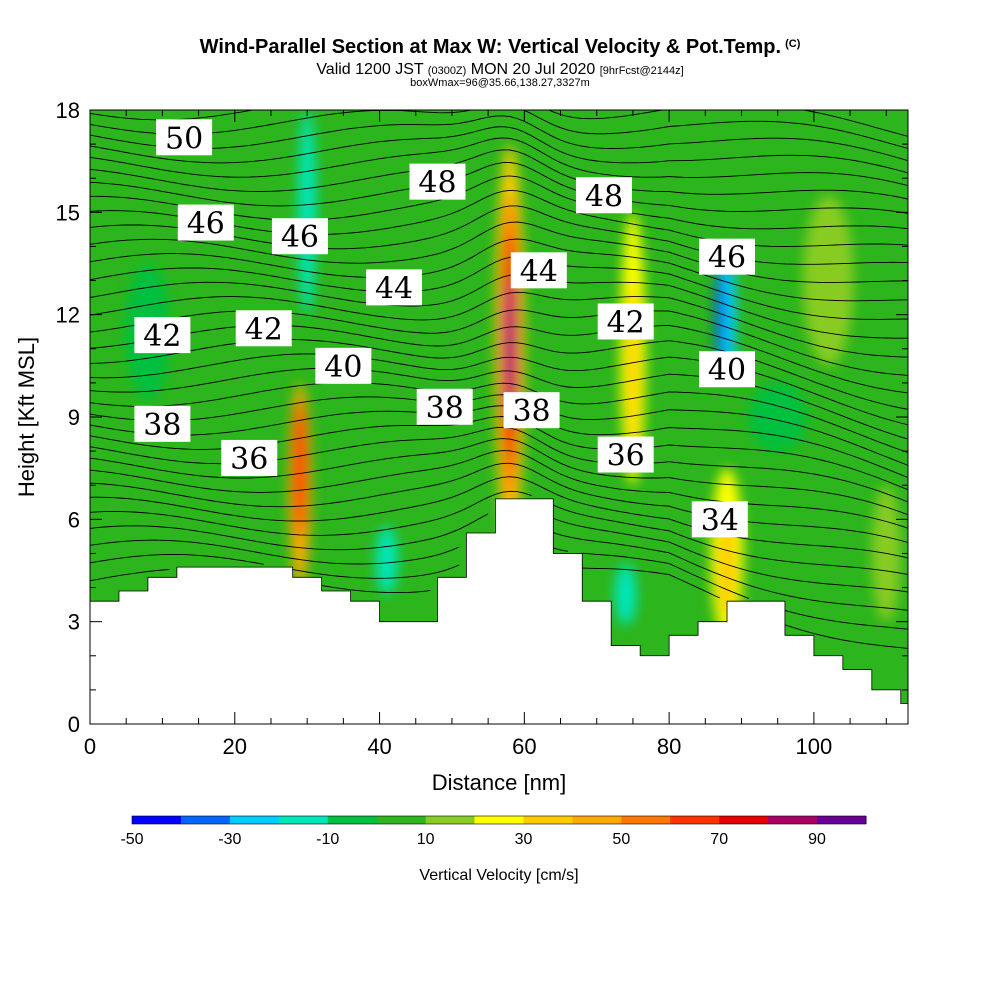 The height and width of the screenshot is (1000, 1000). I want to click on x-tick-label: 60, so click(524, 746).